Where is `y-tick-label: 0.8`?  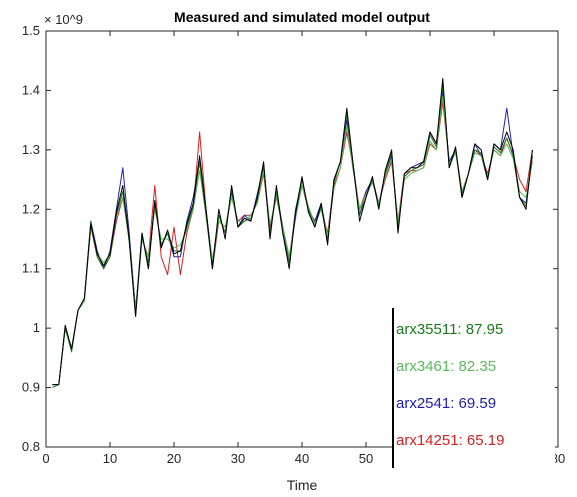 y-tick-label: 0.8 is located at coordinates (31, 446).